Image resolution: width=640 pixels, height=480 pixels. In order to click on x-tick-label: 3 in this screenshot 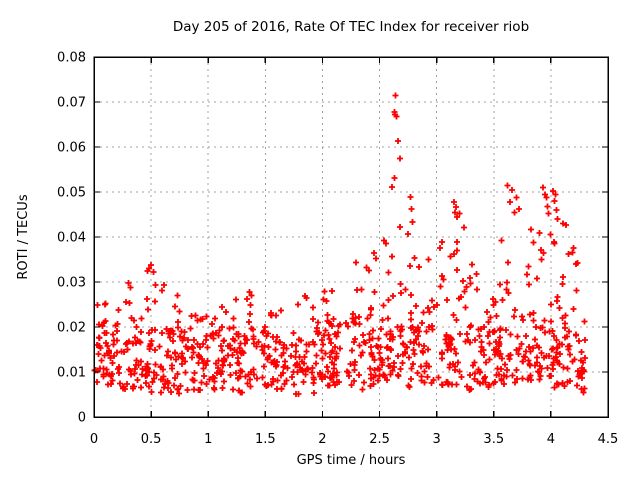, I will do `click(437, 439)`.